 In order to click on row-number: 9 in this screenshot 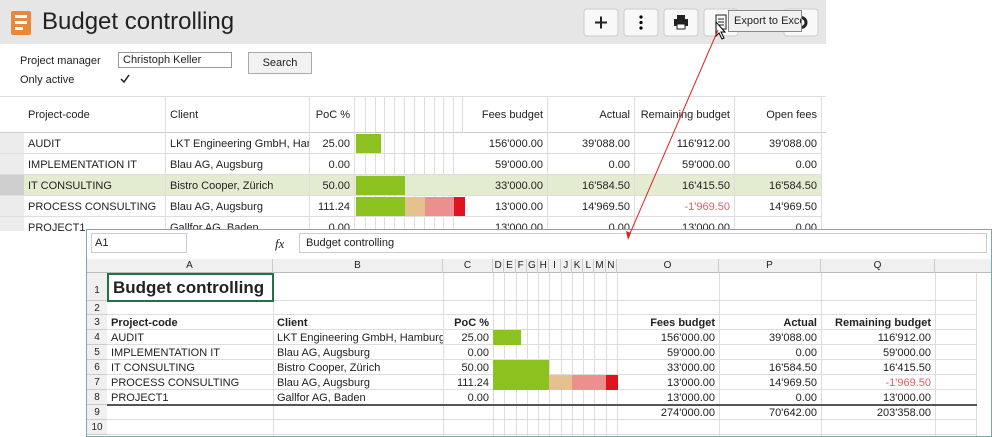, I will do `click(97, 412)`.